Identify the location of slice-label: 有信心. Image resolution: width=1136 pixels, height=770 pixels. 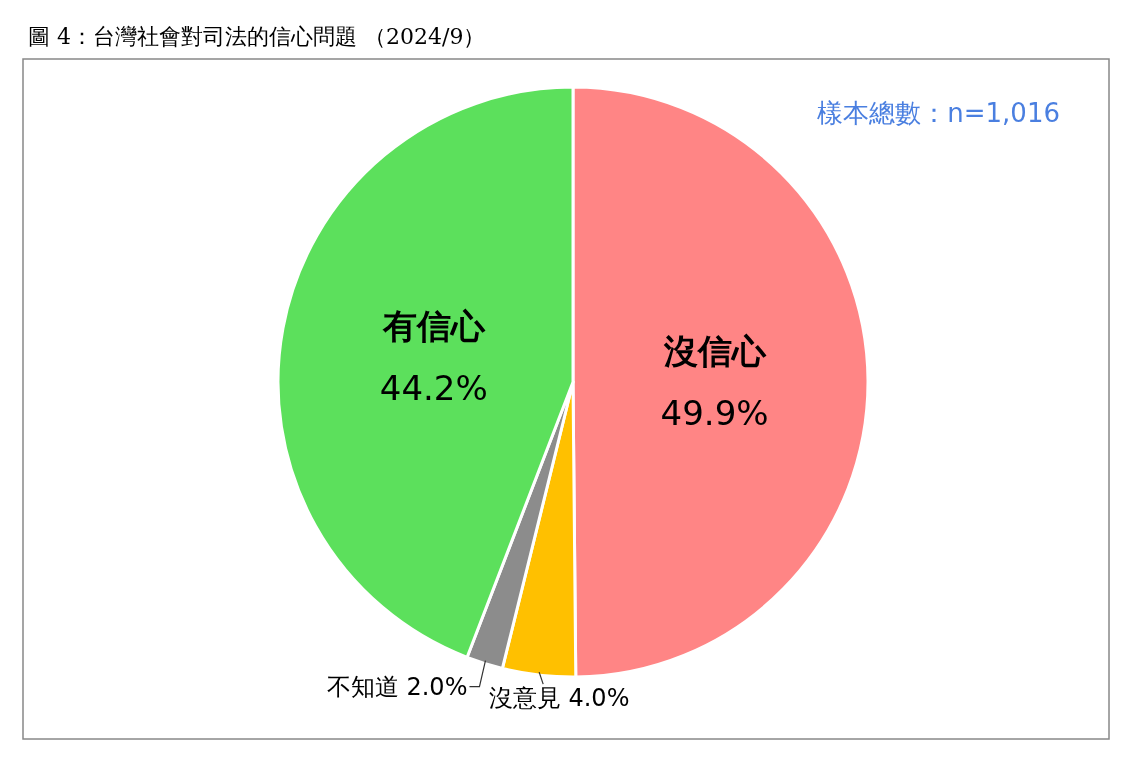
(433, 326).